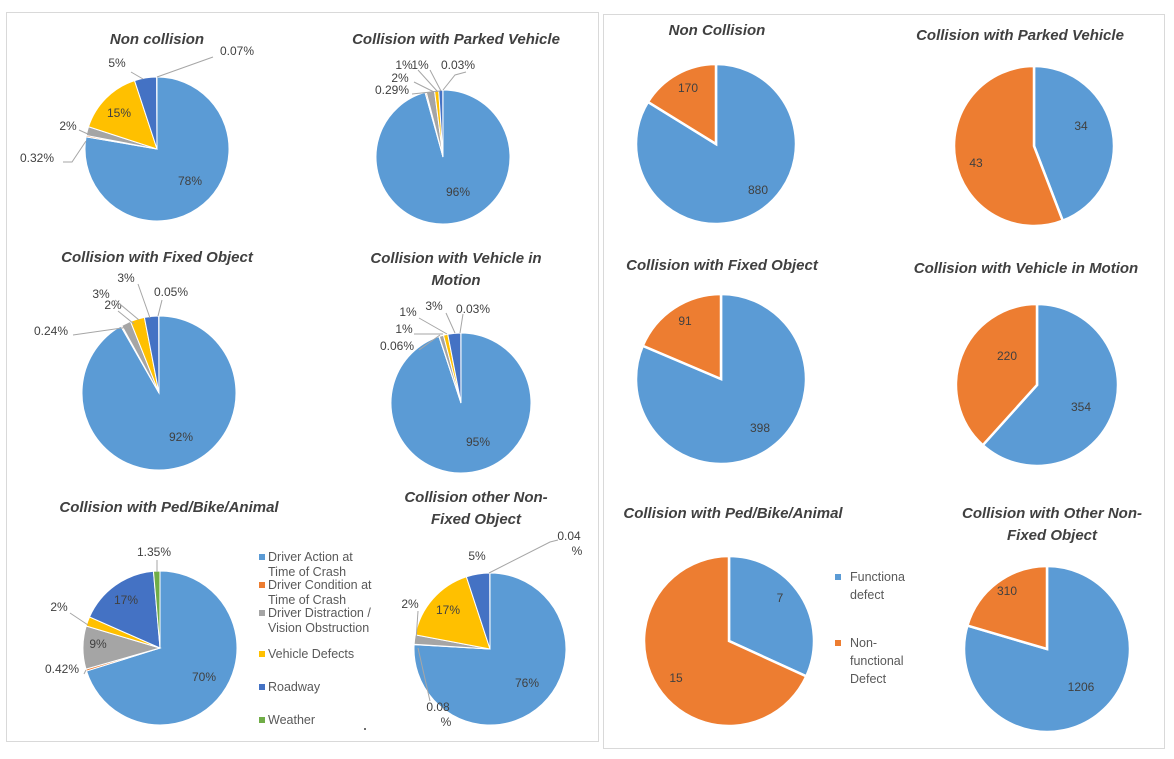 This screenshot has width=1174, height=759. What do you see at coordinates (976, 163) in the screenshot?
I see `data-label: 43` at bounding box center [976, 163].